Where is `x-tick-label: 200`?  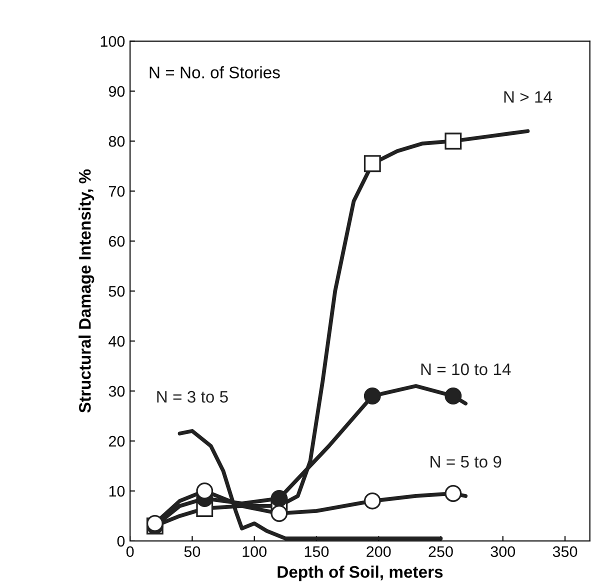 x-tick-label: 200 is located at coordinates (378, 552).